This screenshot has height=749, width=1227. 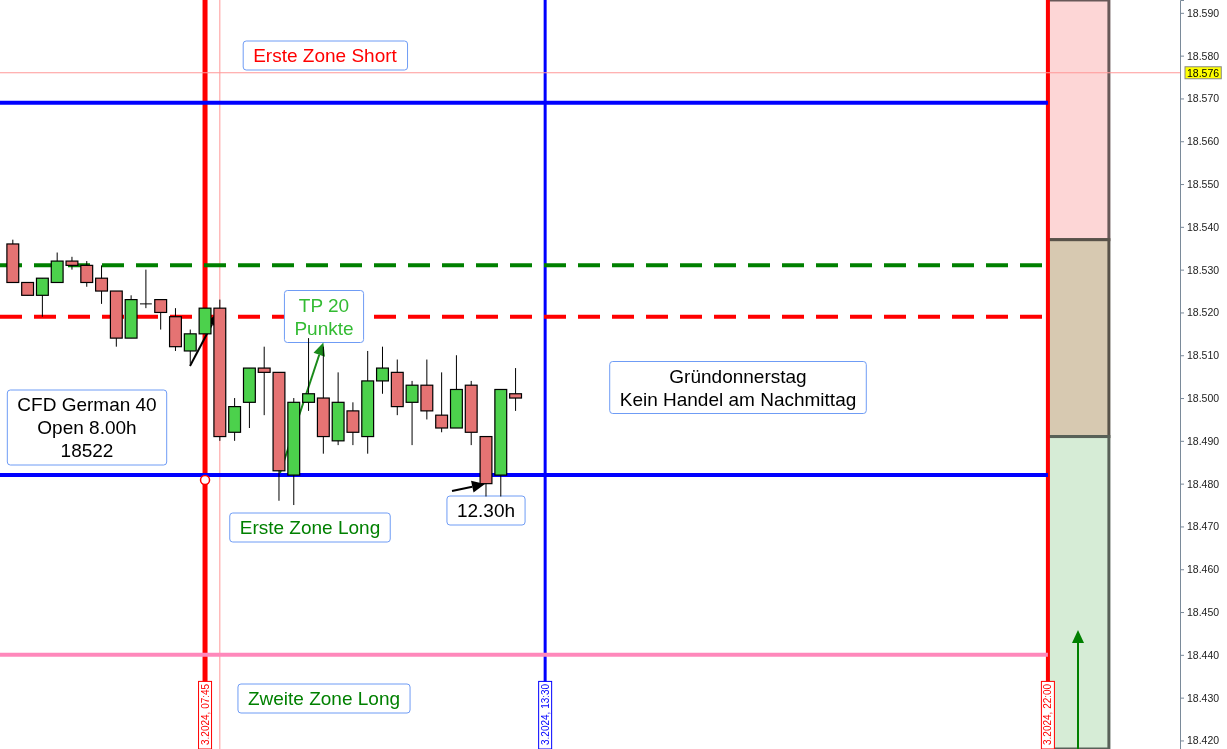 I want to click on annotation: 12.30h, so click(x=486, y=510).